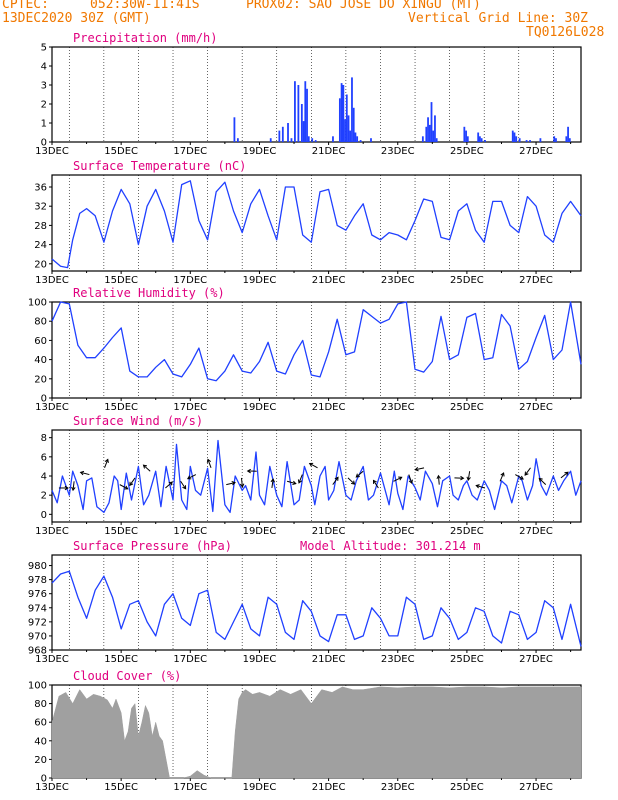 The width and height of the screenshot is (618, 800). What do you see at coordinates (44, 48) in the screenshot?
I see `y-tick-label: 5` at bounding box center [44, 48].